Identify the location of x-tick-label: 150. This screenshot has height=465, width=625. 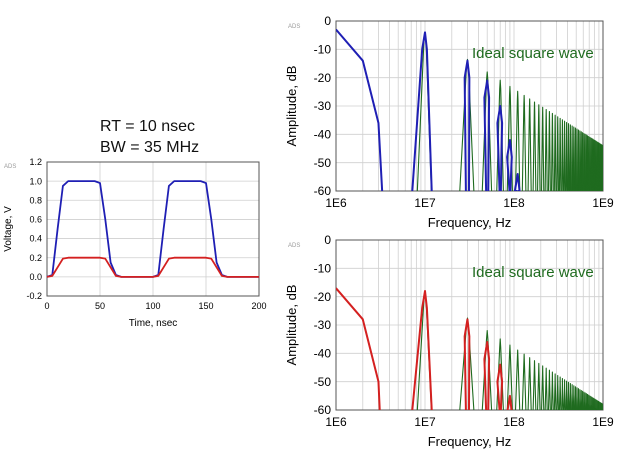
(205, 306).